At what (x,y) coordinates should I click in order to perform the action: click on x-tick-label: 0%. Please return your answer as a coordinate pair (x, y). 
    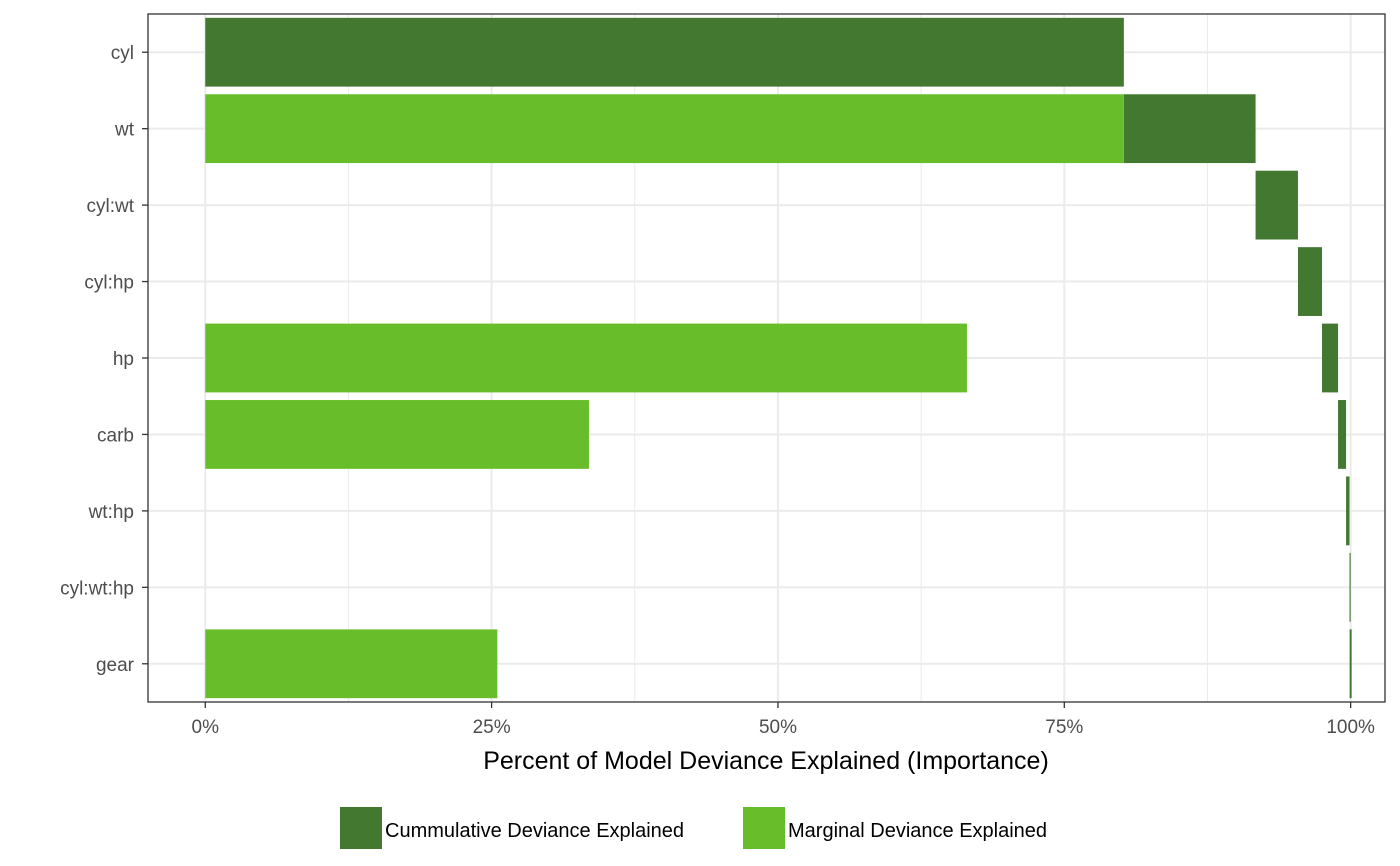
    Looking at the image, I should click on (206, 727).